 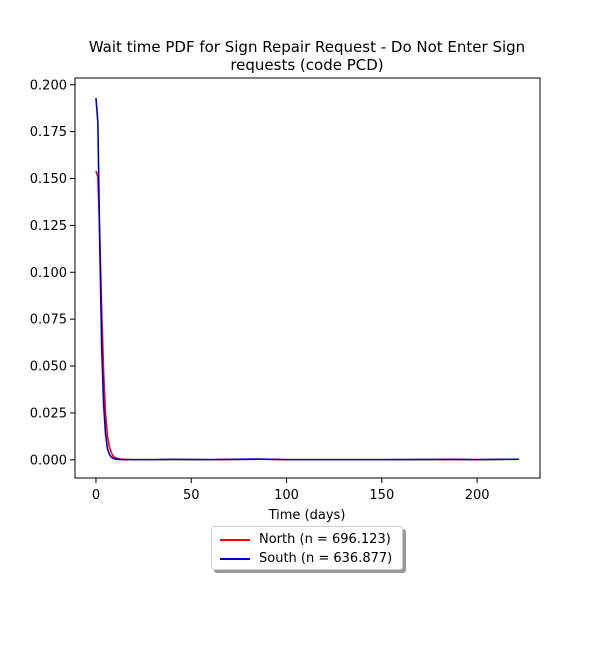 I want to click on y-tick-label-3: 0.075, so click(x=48, y=320).